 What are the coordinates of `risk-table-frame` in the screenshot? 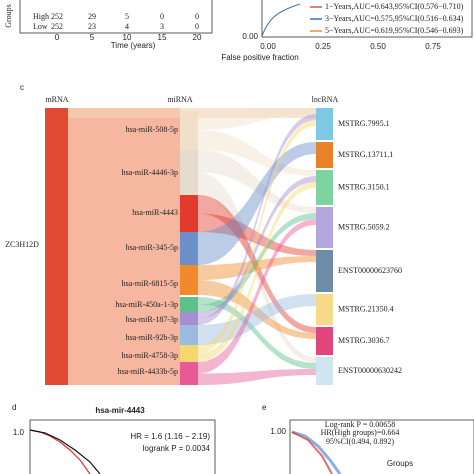 It's located at (116, 17).